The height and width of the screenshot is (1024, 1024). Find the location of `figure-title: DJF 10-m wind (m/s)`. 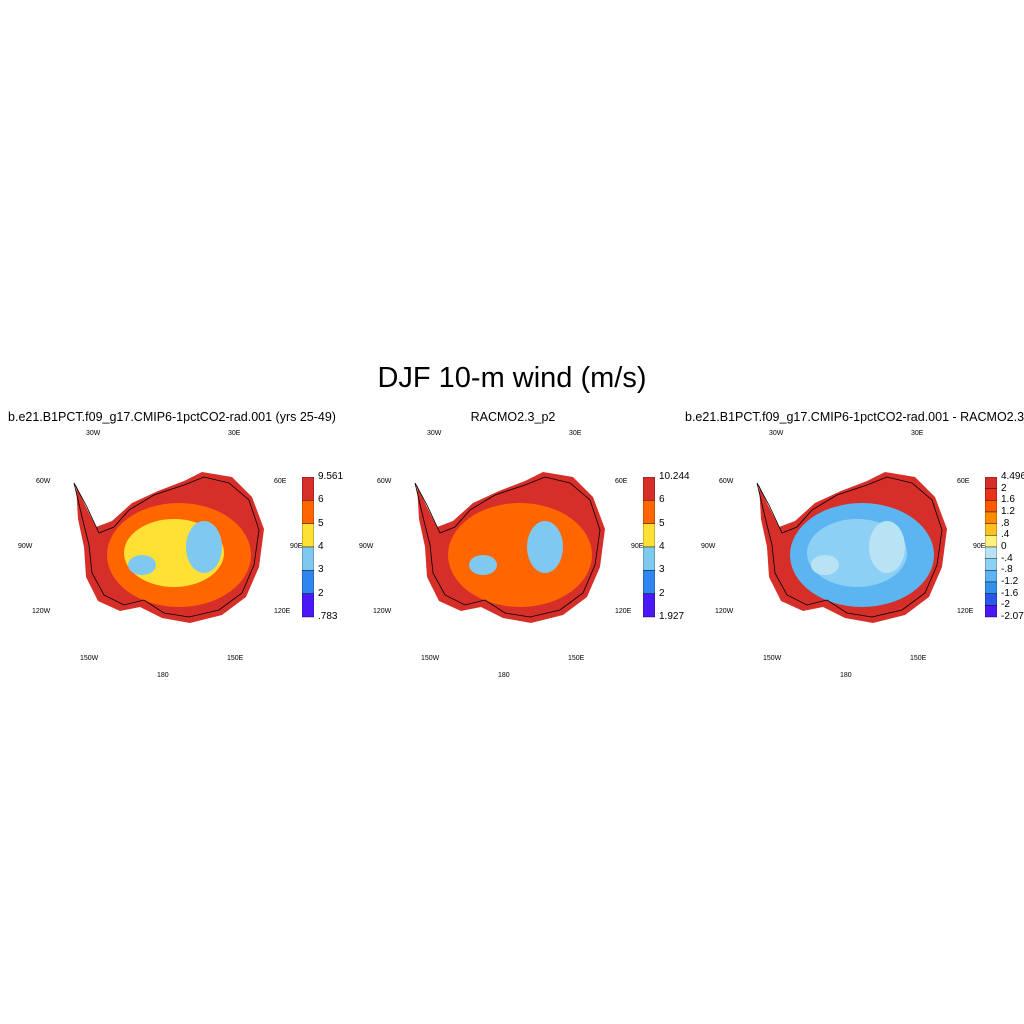

figure-title: DJF 10-m wind (m/s) is located at coordinates (512, 378).